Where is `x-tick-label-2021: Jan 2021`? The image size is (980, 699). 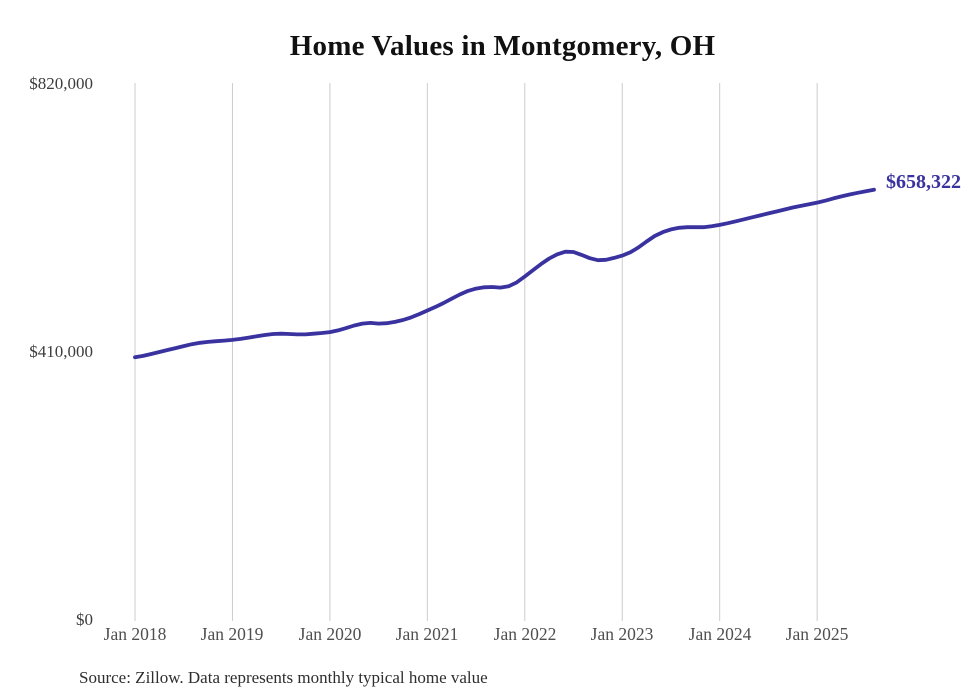
x-tick-label-2021: Jan 2021 is located at coordinates (427, 634).